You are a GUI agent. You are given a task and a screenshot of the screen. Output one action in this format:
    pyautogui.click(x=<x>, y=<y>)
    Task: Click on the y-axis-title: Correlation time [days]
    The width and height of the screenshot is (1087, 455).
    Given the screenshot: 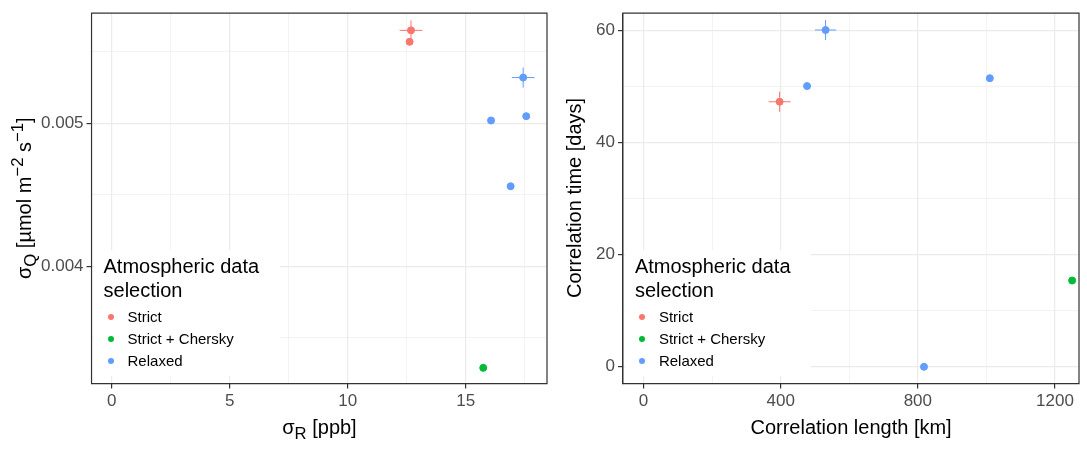 What is the action you would take?
    pyautogui.click(x=574, y=198)
    